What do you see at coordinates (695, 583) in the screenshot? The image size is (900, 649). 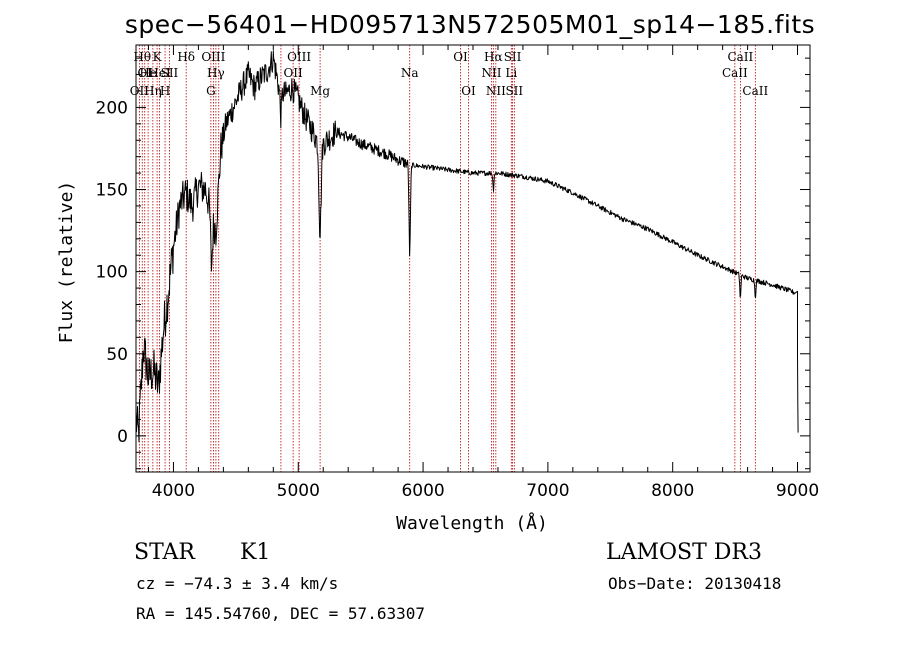 I see `observation-date: Obs−Date: 20130418` at bounding box center [695, 583].